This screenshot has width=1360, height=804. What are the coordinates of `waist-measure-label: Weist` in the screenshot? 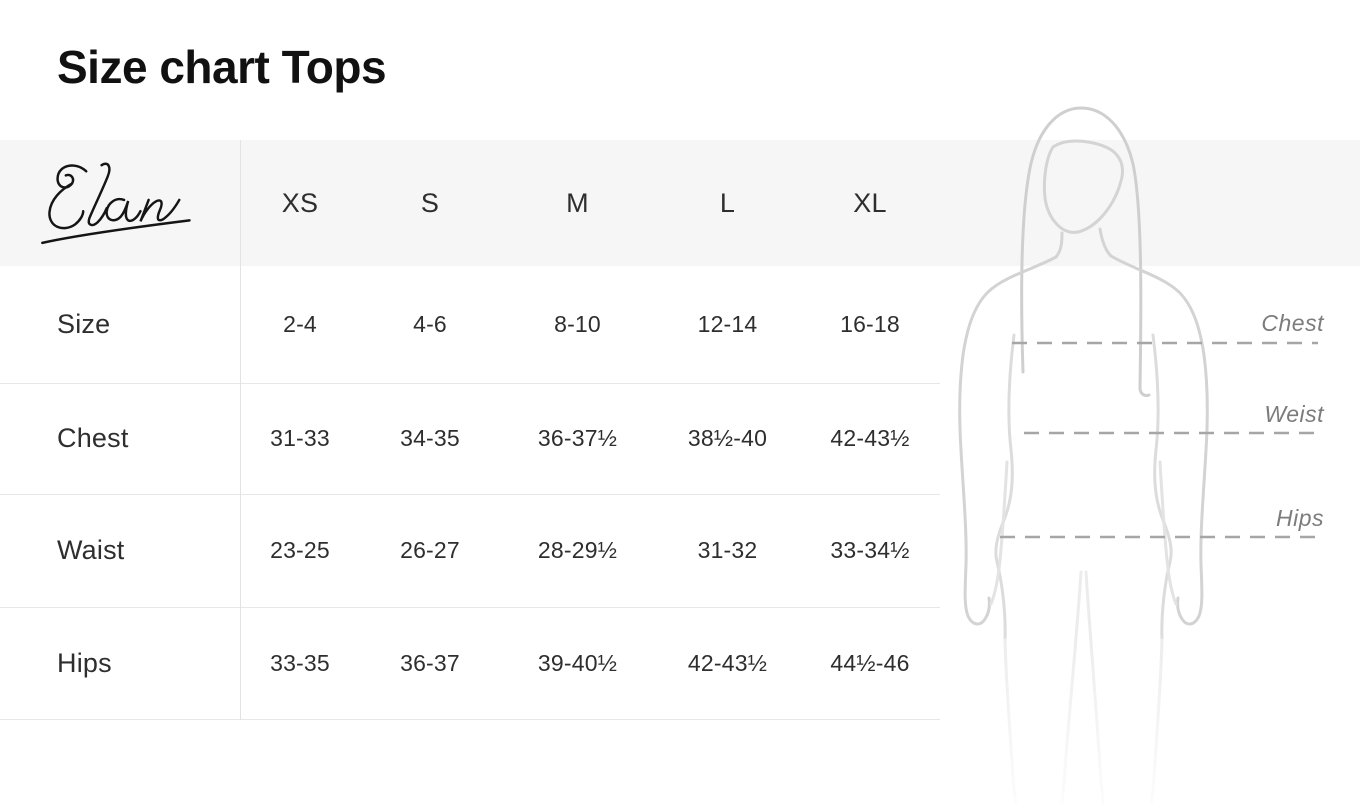 It's located at (1294, 414).